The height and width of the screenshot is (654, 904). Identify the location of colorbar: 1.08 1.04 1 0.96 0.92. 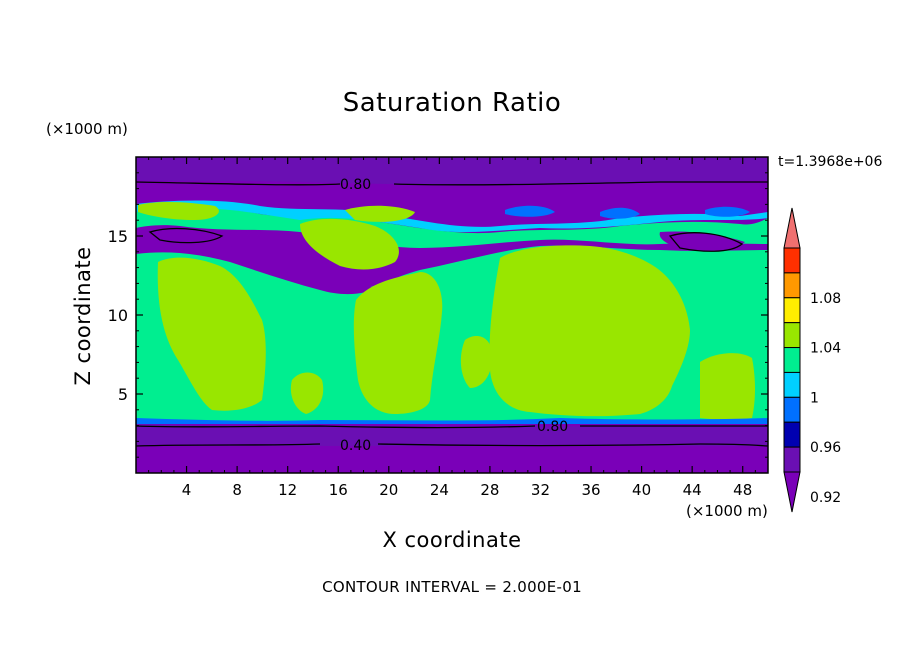
(812, 360).